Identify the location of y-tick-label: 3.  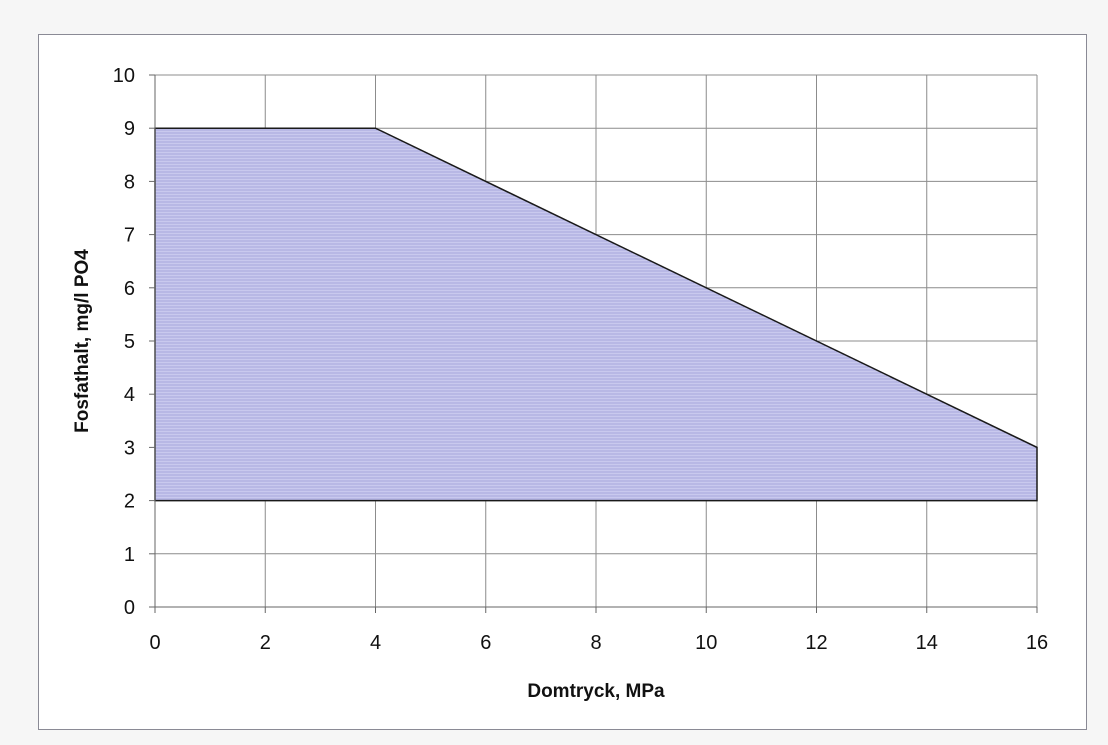
(129, 448).